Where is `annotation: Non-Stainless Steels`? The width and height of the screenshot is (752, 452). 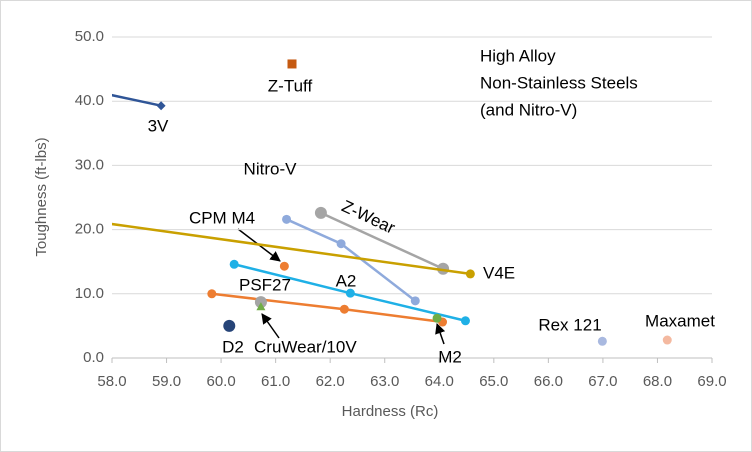 annotation: Non-Stainless Steels is located at coordinates (559, 82).